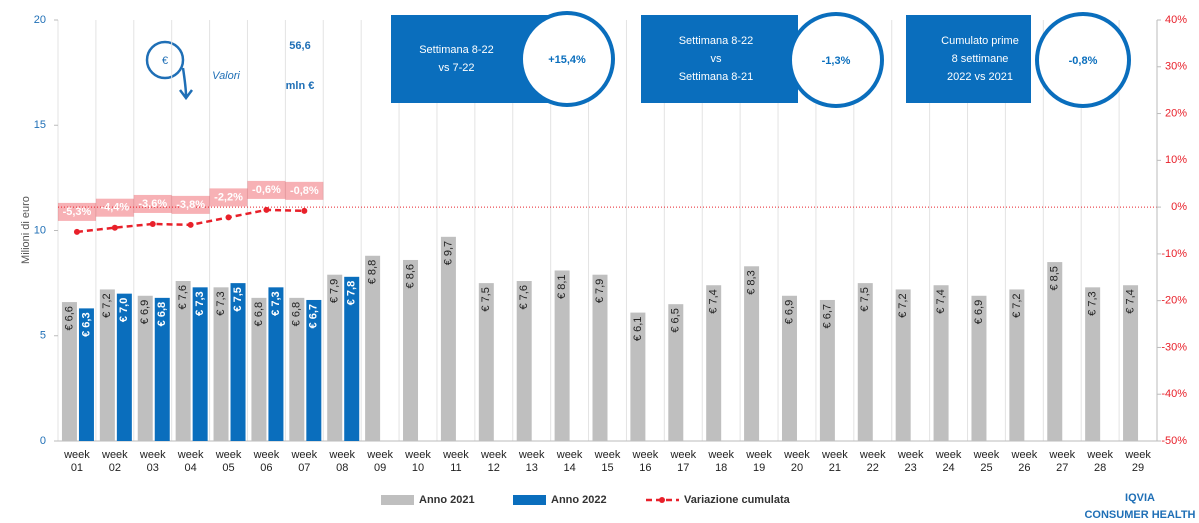 This screenshot has width=1199, height=523. What do you see at coordinates (190, 205) in the screenshot?
I see `line-label: -3,8%` at bounding box center [190, 205].